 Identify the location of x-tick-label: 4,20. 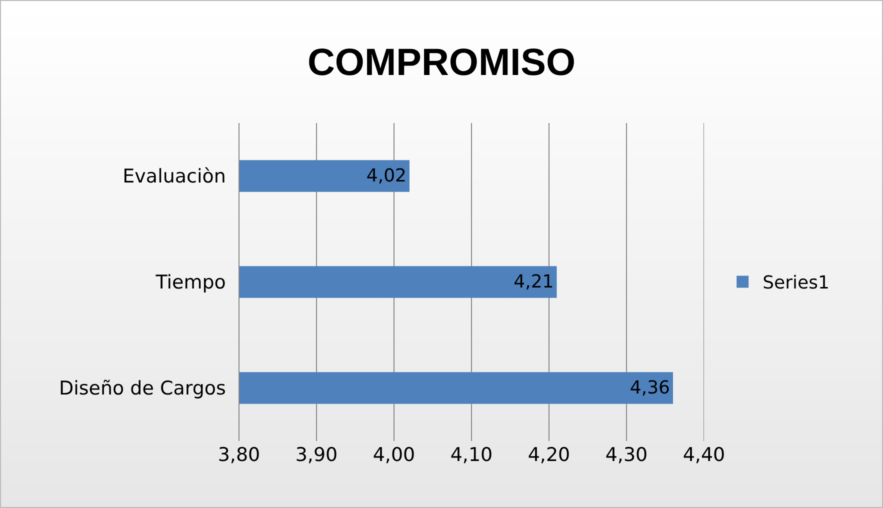
(549, 455).